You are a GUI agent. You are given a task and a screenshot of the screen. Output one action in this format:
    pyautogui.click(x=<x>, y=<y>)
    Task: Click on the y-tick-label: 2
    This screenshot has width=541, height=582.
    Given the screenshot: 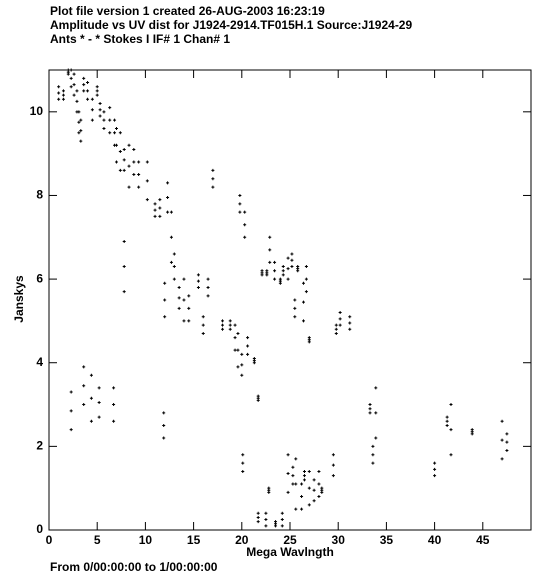 What is the action you would take?
    pyautogui.click(x=39, y=446)
    